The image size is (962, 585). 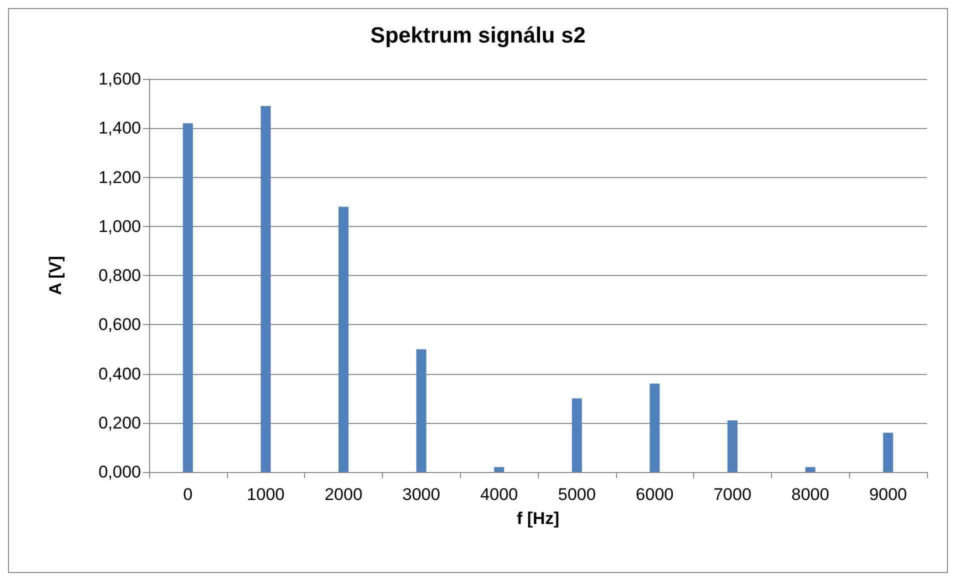 I want to click on y-tick-label: 1,400, so click(x=119, y=128).